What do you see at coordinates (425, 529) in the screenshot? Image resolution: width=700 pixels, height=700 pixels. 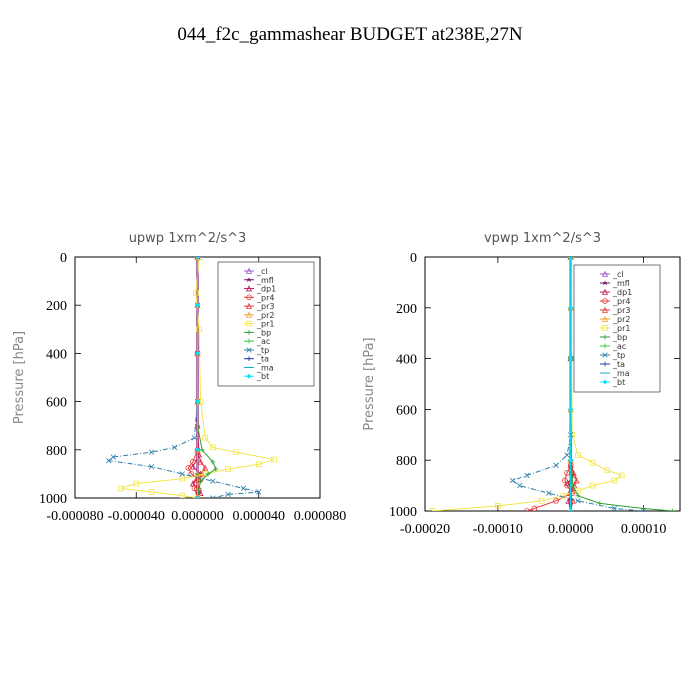 I see `x-tick-label: -0.00020` at bounding box center [425, 529].